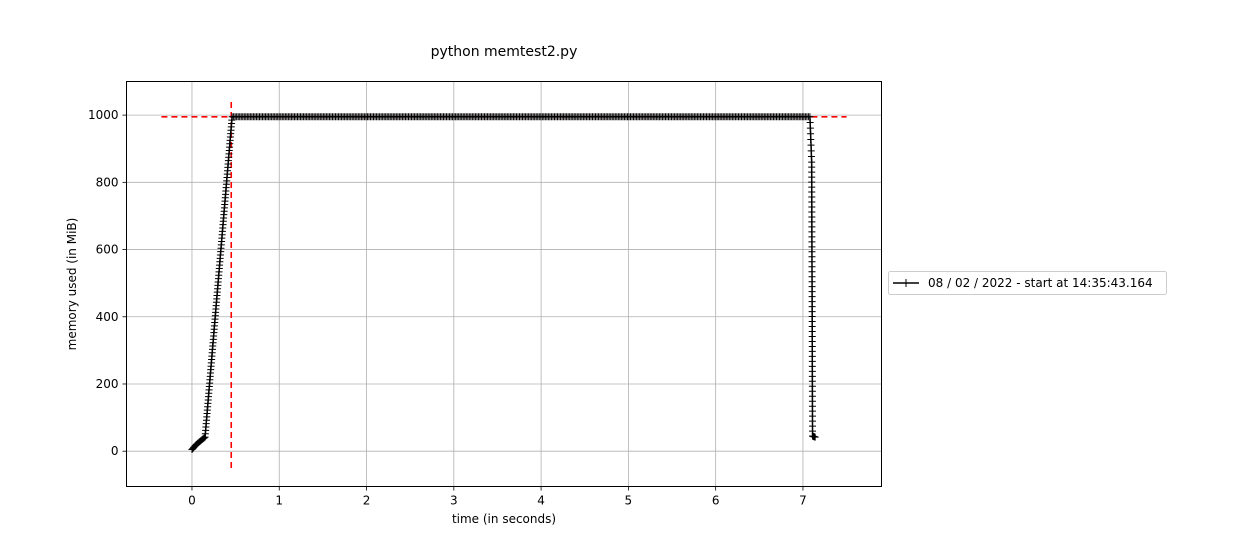  I want to click on y-tick-label: 1000, so click(103, 115).